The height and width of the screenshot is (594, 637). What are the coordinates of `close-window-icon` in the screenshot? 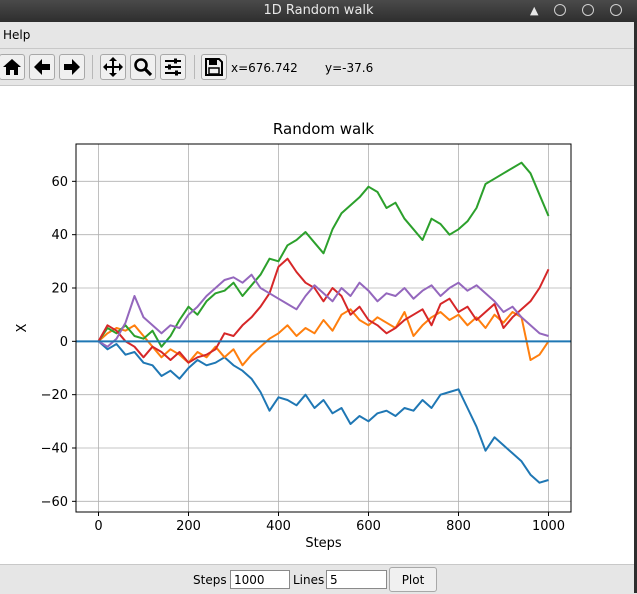 It's located at (616, 10).